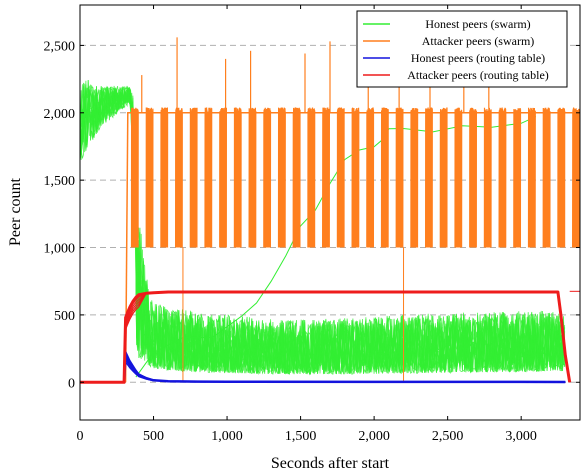  What do you see at coordinates (60, 181) in the screenshot?
I see `y-tick-label-3: 1,500` at bounding box center [60, 181].